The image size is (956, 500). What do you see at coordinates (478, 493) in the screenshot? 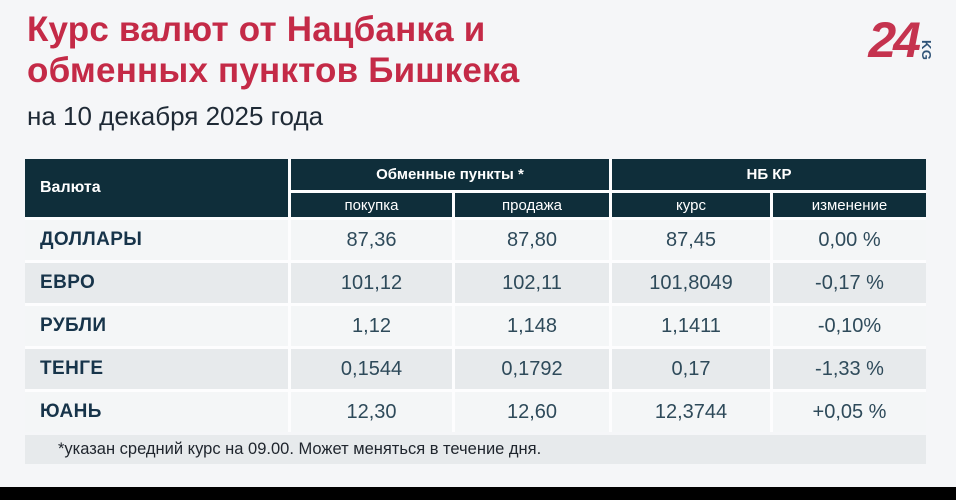
I see `bottom-black-bar` at bounding box center [478, 493].